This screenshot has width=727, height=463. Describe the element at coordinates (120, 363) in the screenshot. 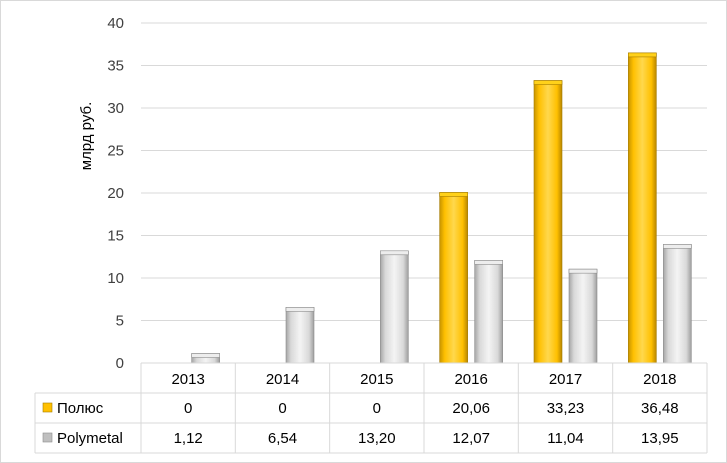

I see `y-tick-label: 0` at that location.